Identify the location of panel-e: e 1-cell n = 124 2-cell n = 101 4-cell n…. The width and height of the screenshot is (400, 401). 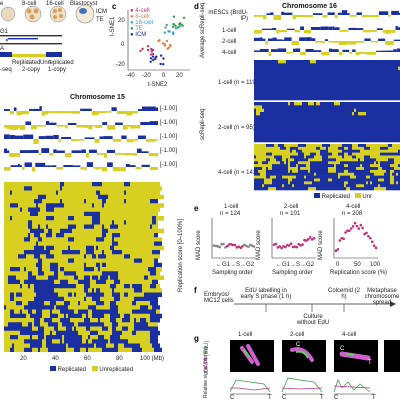
(297, 243).